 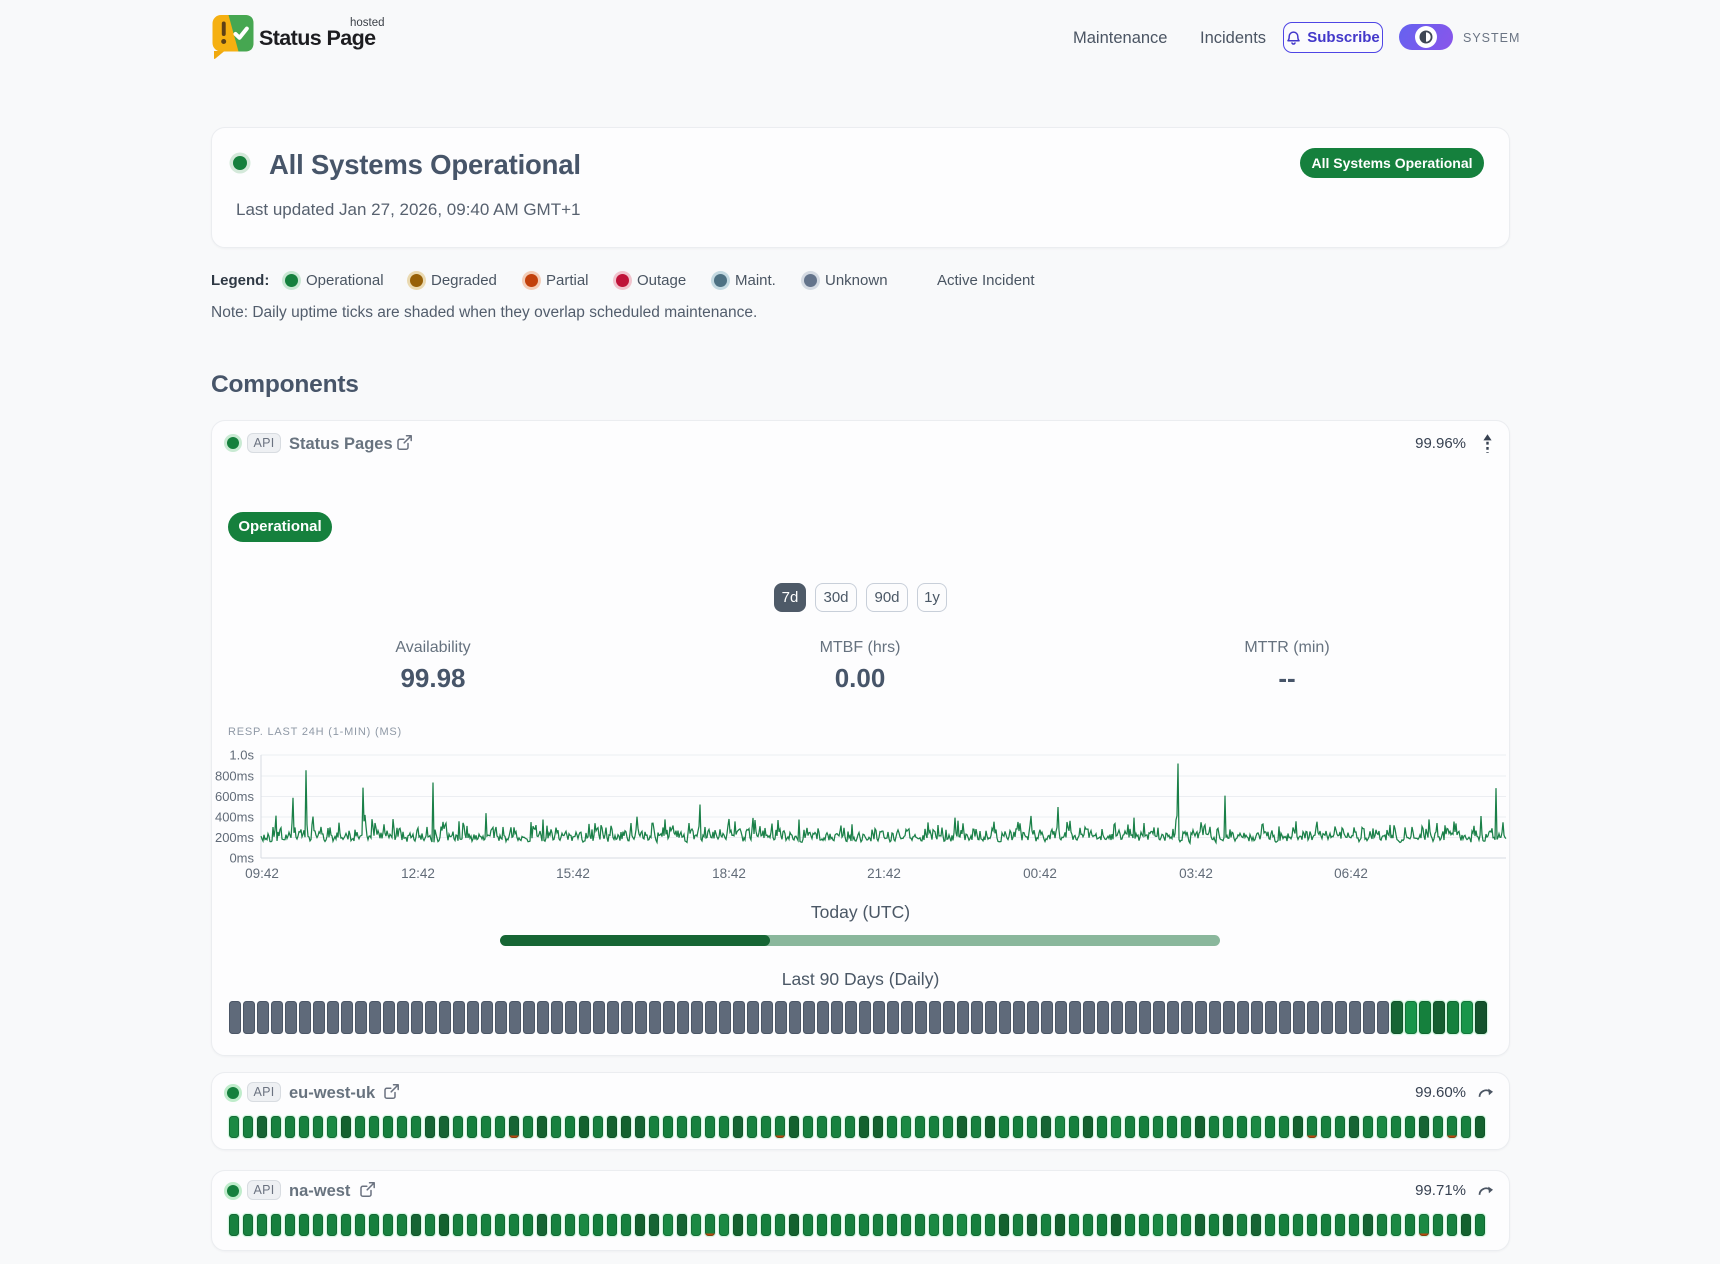 I want to click on svg-text: 18:42, so click(x=729, y=873).